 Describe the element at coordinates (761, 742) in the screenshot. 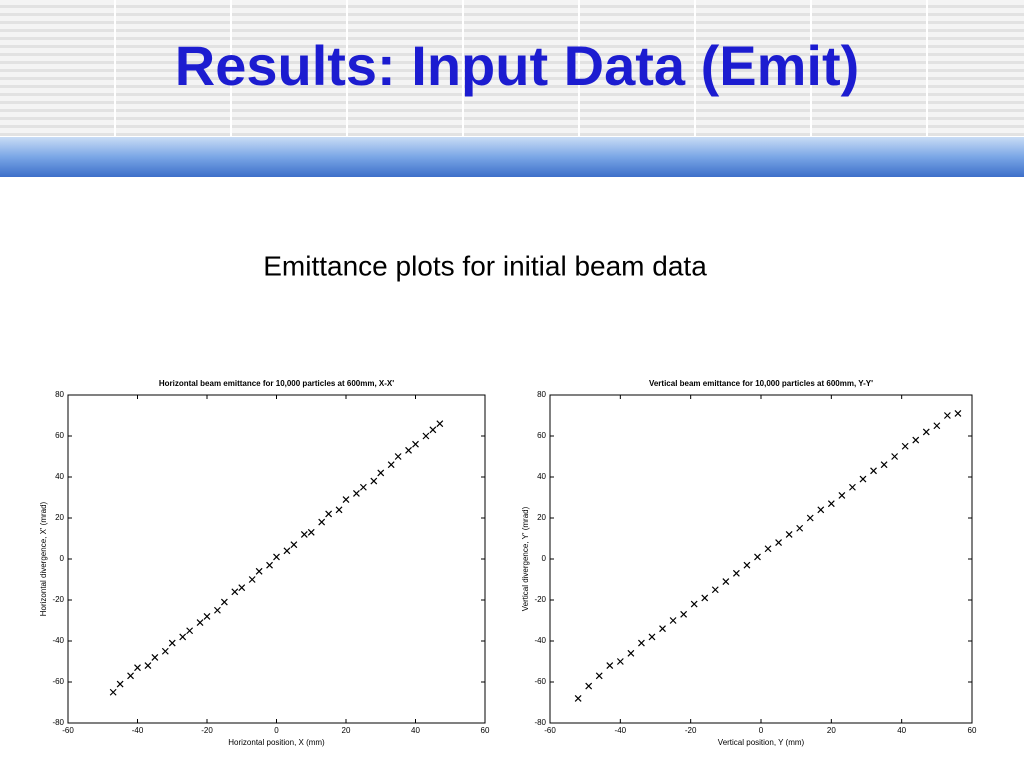

I see `x-axis-label: Vertical position, Y (mm)` at that location.